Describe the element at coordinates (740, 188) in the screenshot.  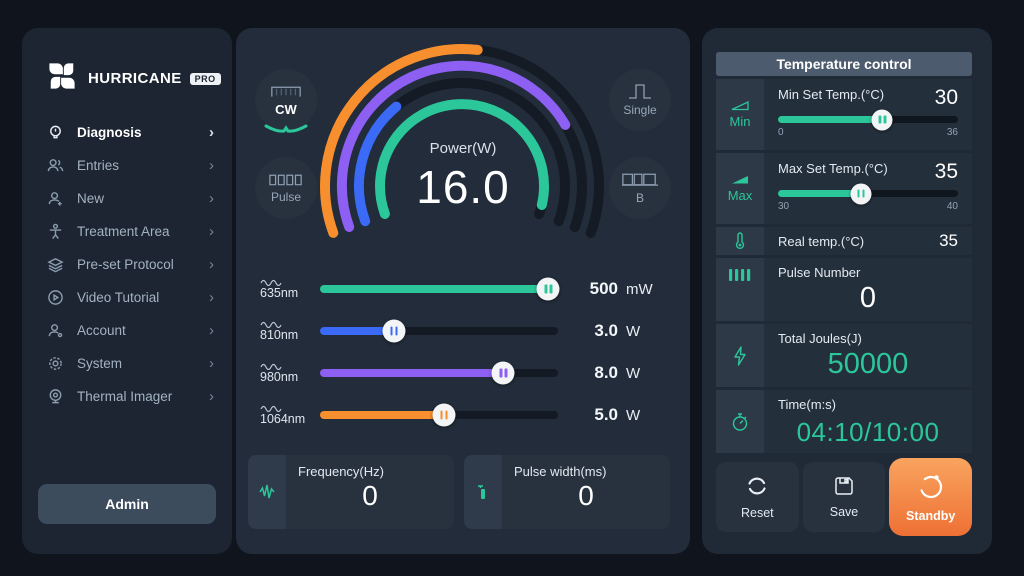
I see `max-tab: Max` at that location.